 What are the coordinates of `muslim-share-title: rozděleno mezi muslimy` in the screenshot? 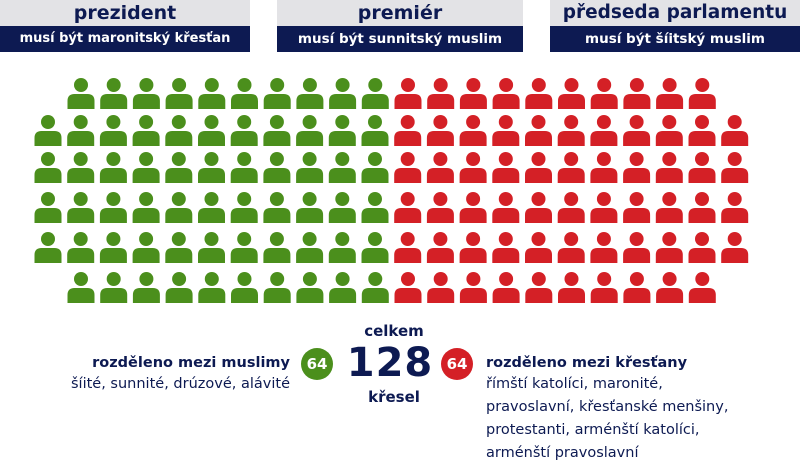 It's located at (191, 363).